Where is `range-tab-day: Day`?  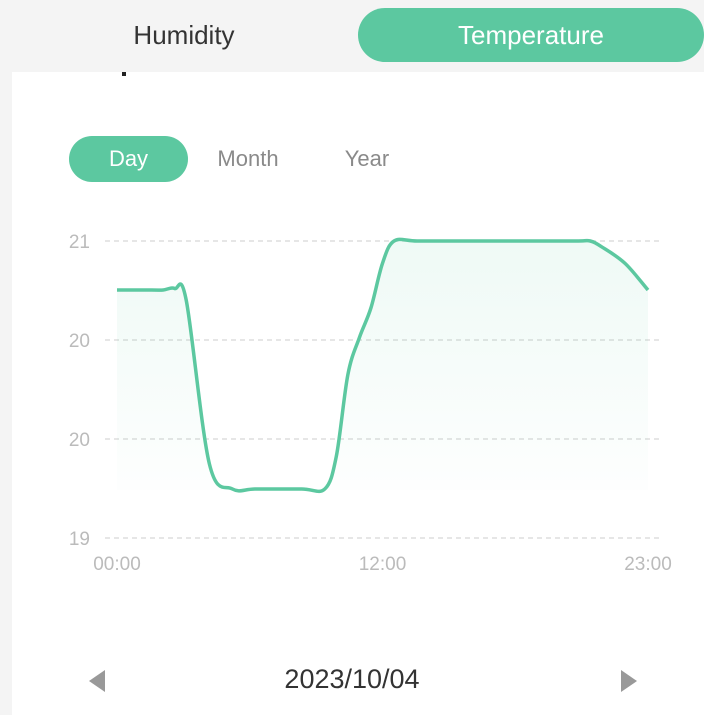 range-tab-day: Day is located at coordinates (128, 159).